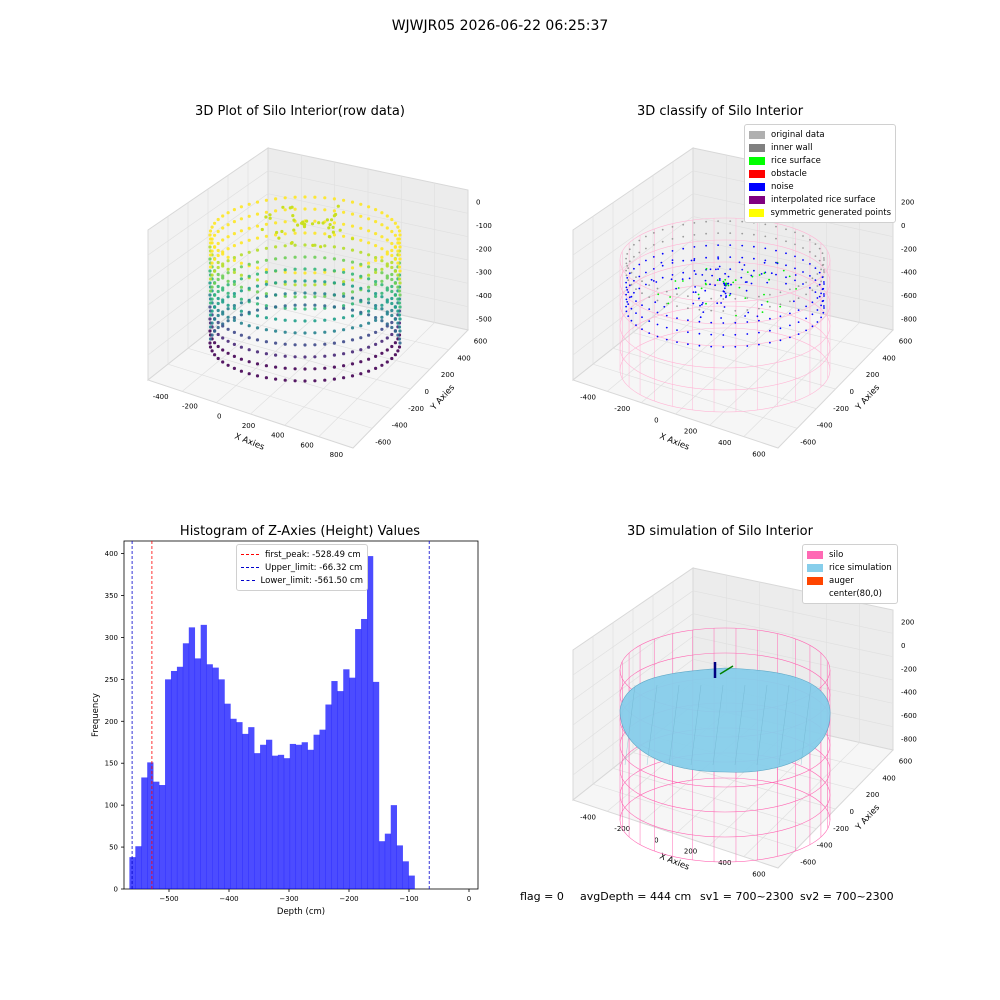 This screenshot has width=1000, height=1000. I want to click on simulation-plot-title: 3D simulation of Silo Interior, so click(720, 531).